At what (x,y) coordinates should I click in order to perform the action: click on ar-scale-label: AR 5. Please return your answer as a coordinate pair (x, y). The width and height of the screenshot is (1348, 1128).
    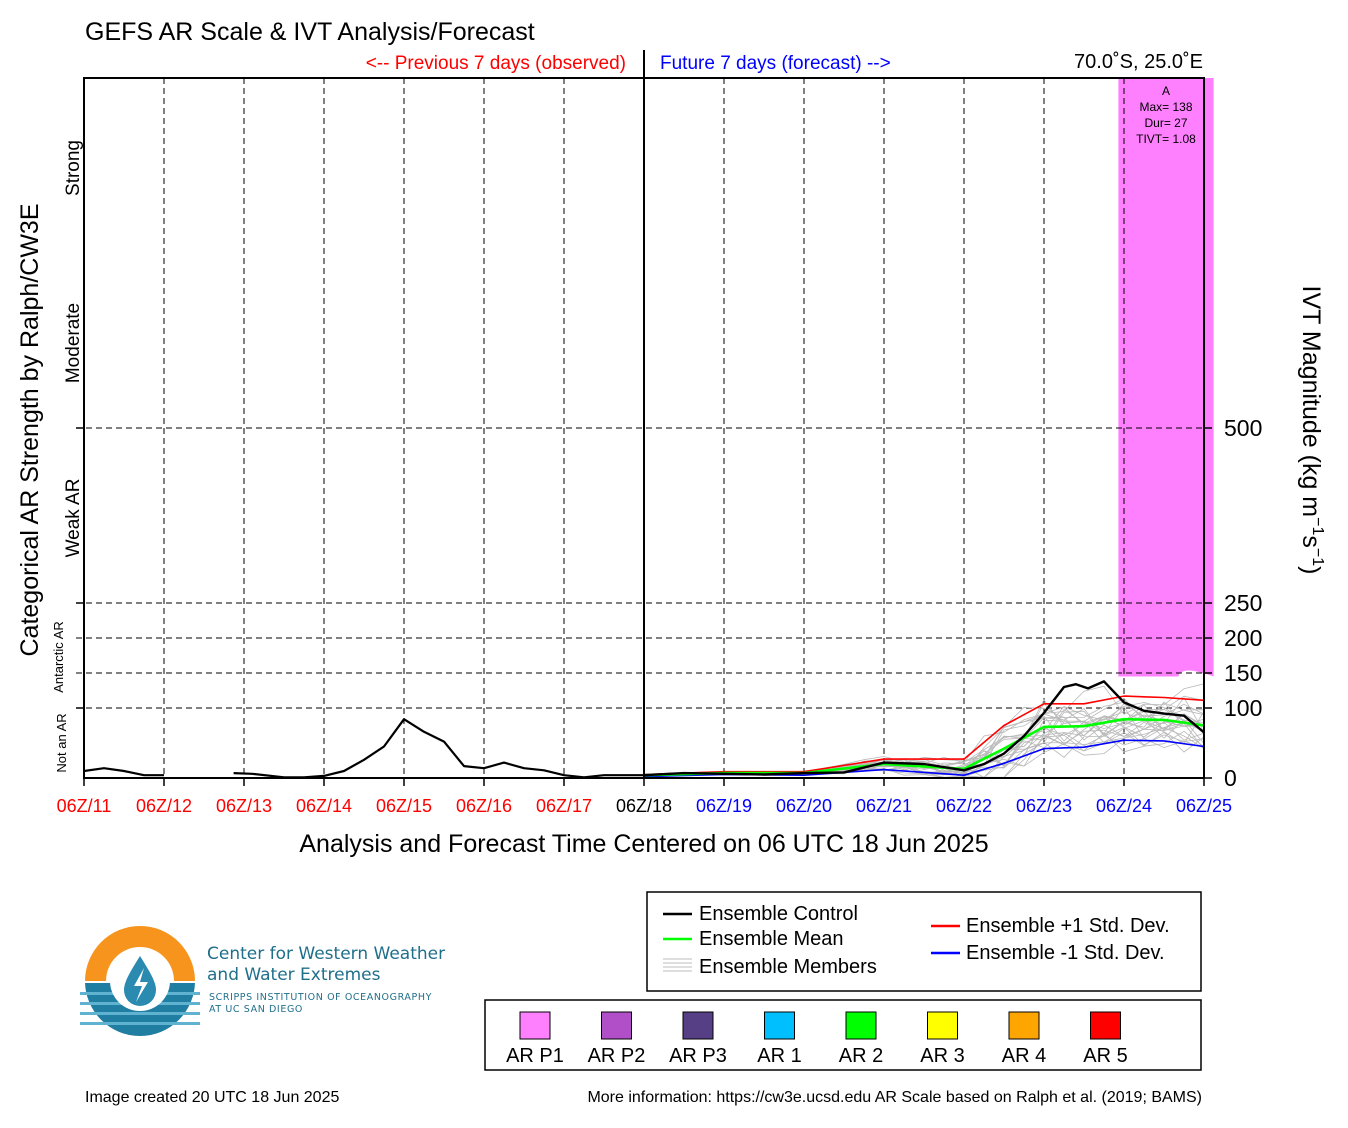
    Looking at the image, I should click on (1105, 1056).